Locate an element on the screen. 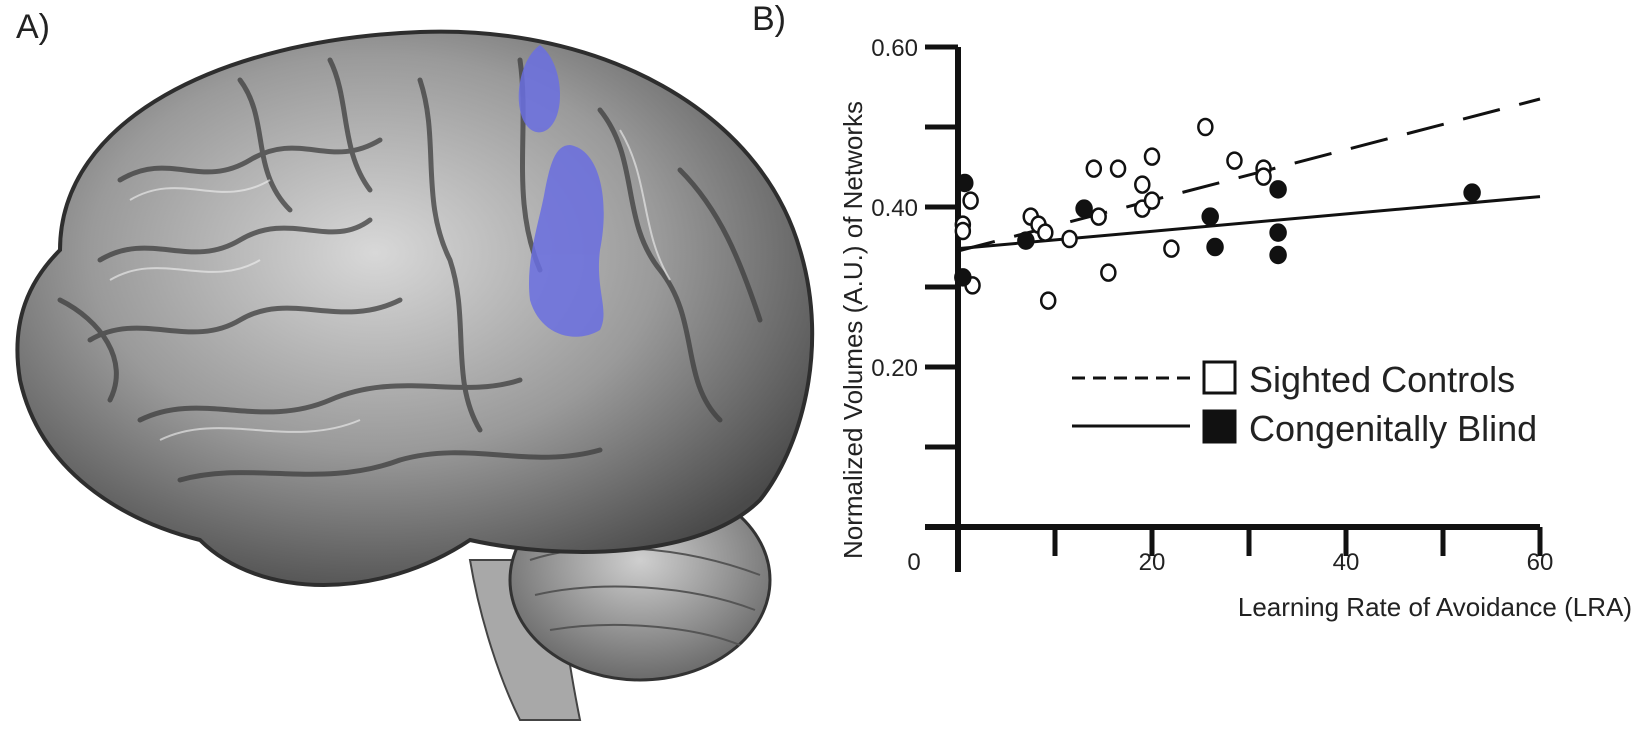  x-tick-label: 40 is located at coordinates (1346, 562).